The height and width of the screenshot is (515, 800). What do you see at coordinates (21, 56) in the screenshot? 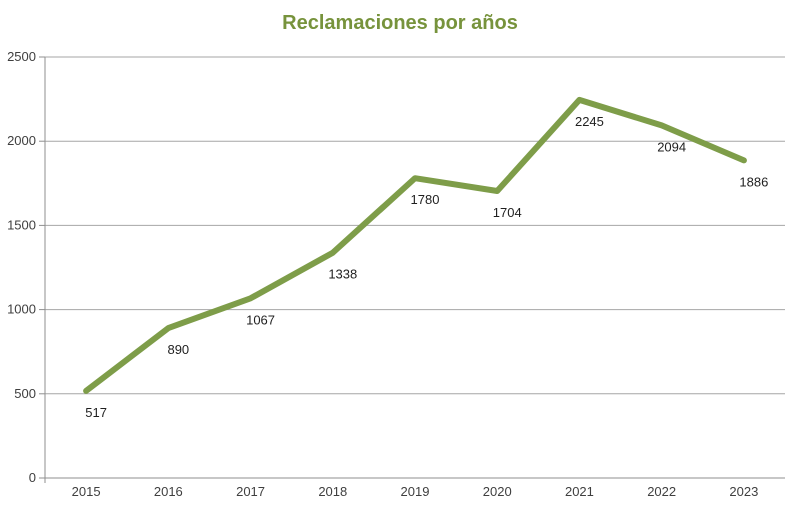
I see `y-axis-tick-label: 2500` at bounding box center [21, 56].